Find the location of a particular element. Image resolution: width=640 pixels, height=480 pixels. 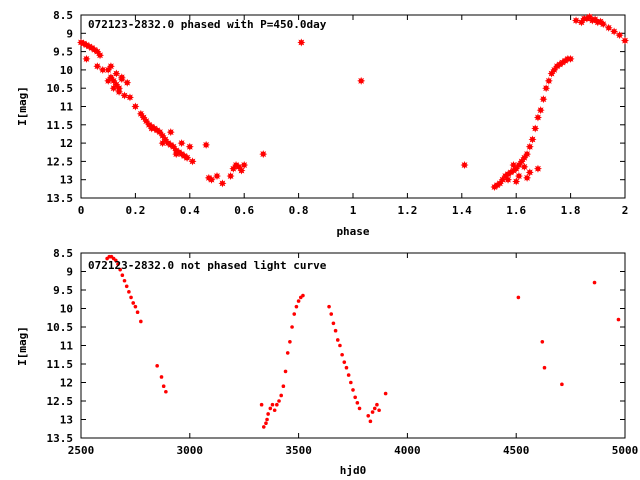

unphased-plot-ytick-label: 12.5 is located at coordinates (60, 401).